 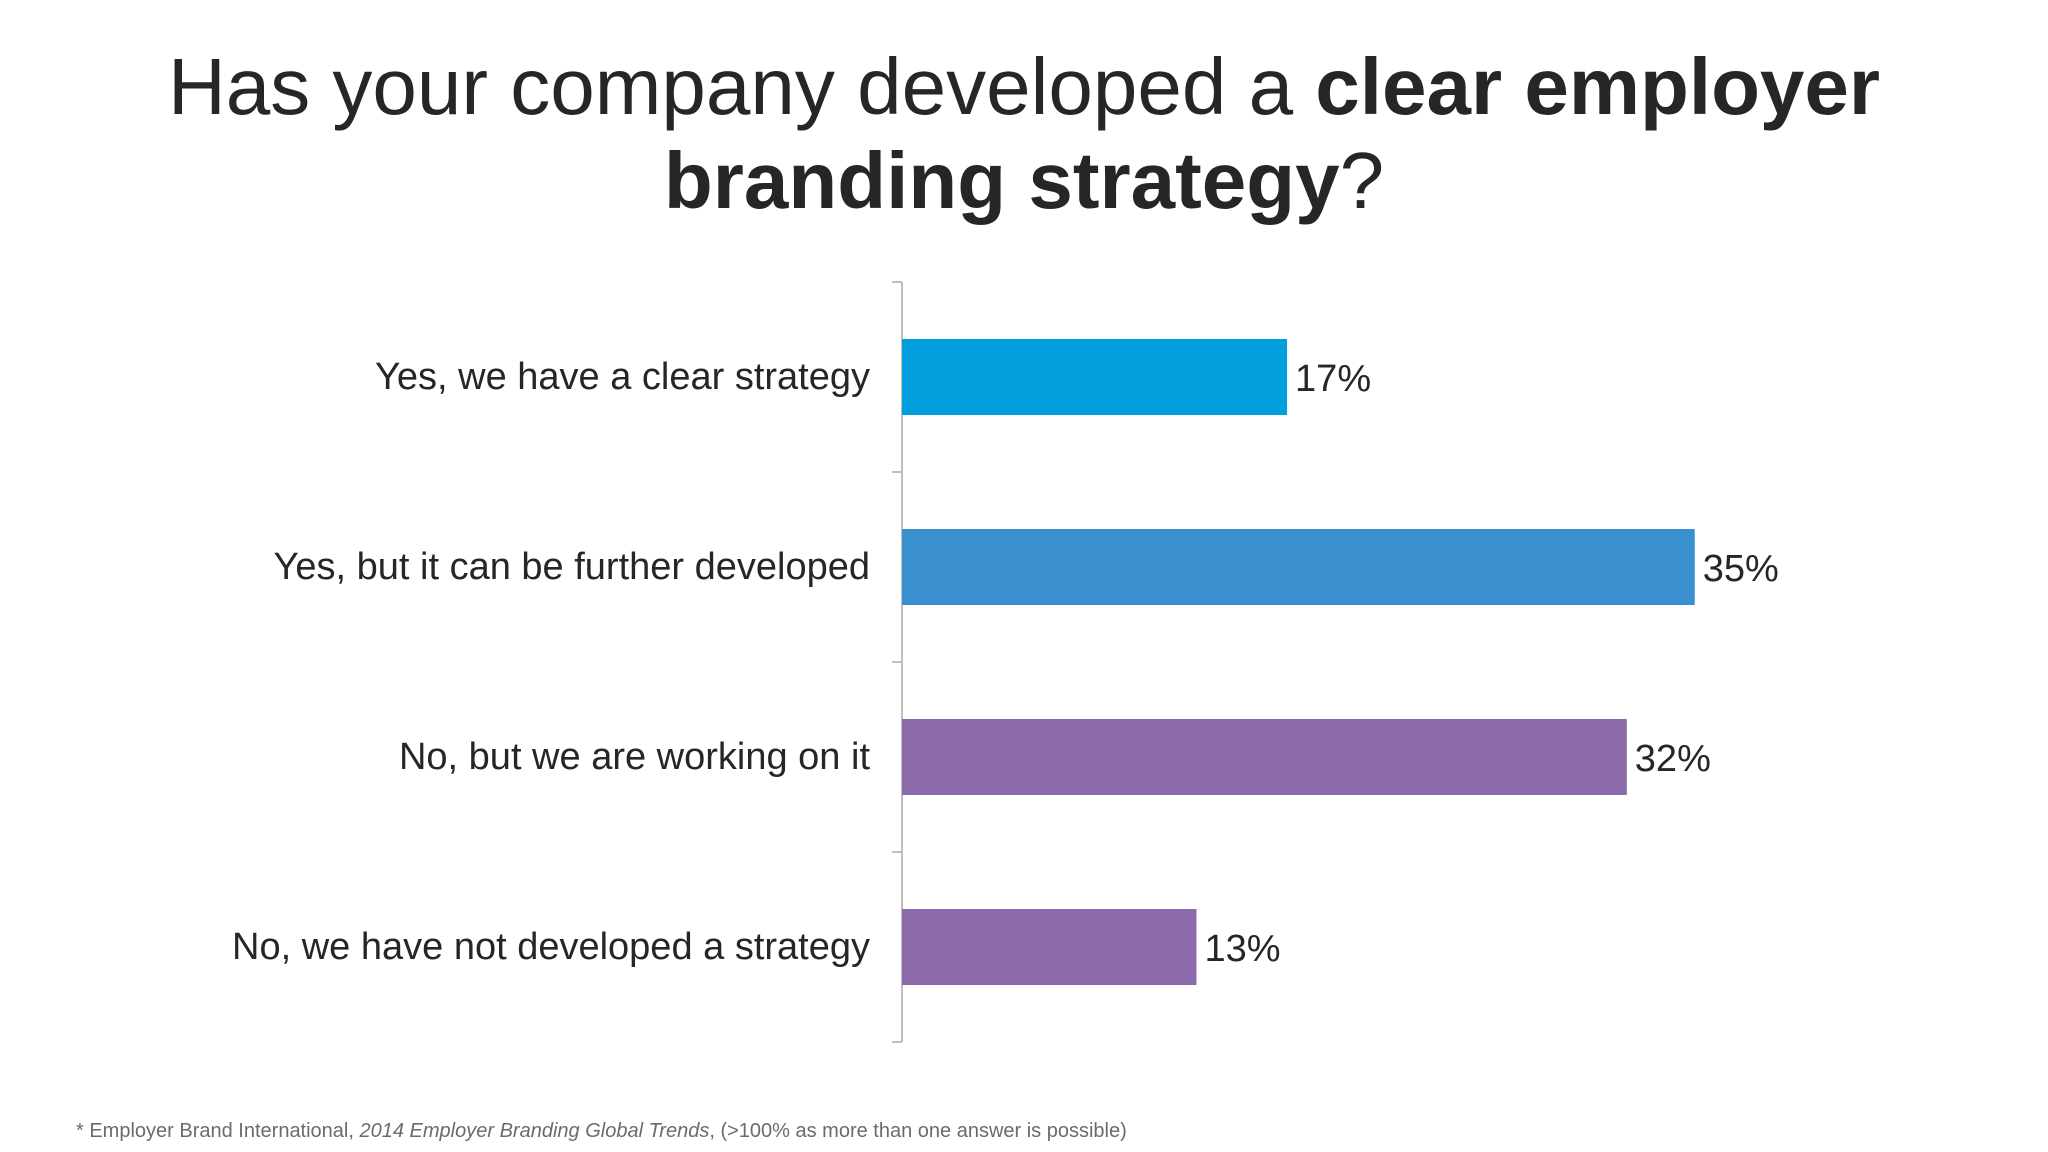 What do you see at coordinates (622, 377) in the screenshot?
I see `category-label-1: Yes, we have a clear strategy` at bounding box center [622, 377].